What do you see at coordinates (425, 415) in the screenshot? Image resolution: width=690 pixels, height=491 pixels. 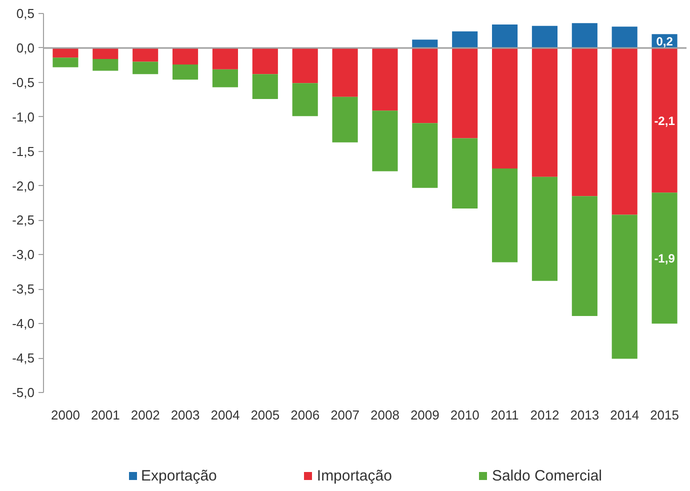 I see `x-tick-label: 2009` at bounding box center [425, 415].